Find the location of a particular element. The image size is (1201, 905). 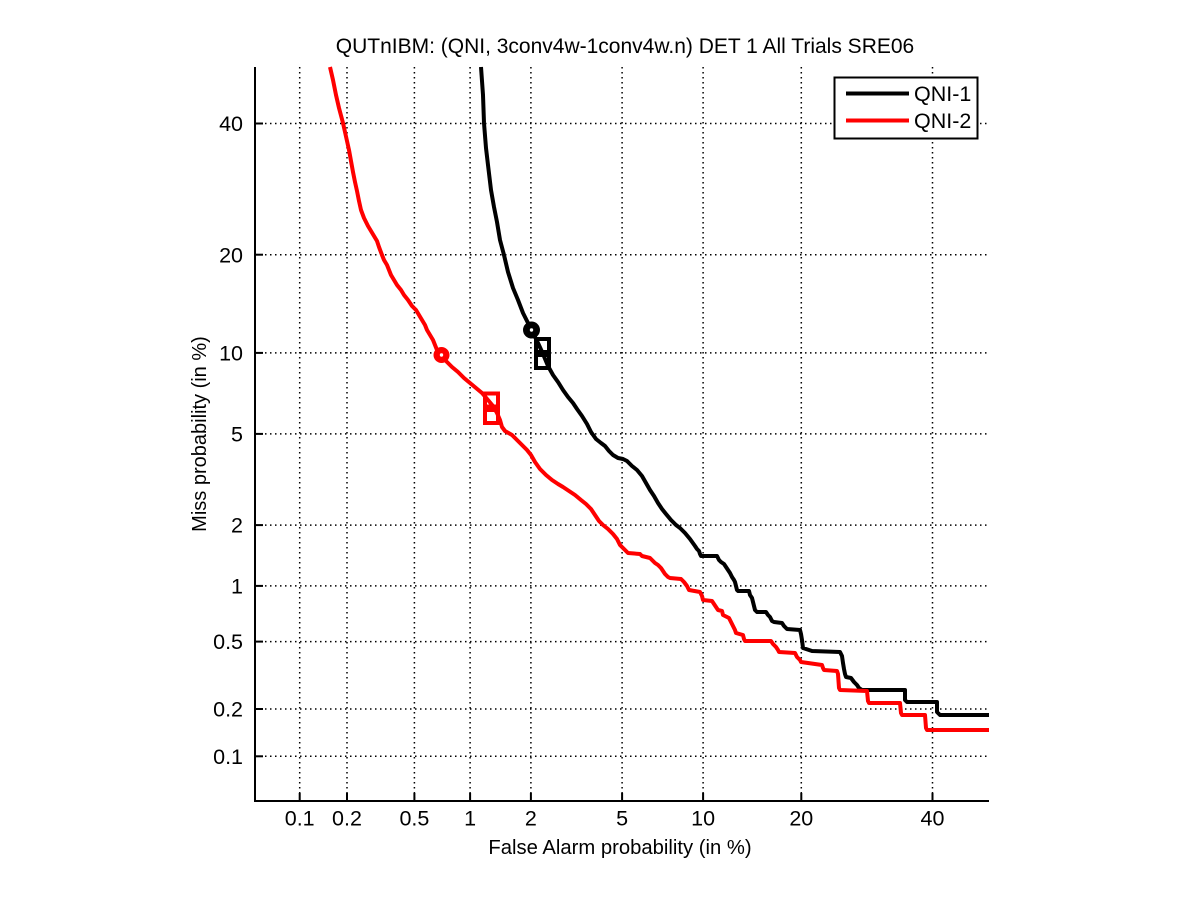

svg-text: Miss probability (in %) is located at coordinates (200, 434).